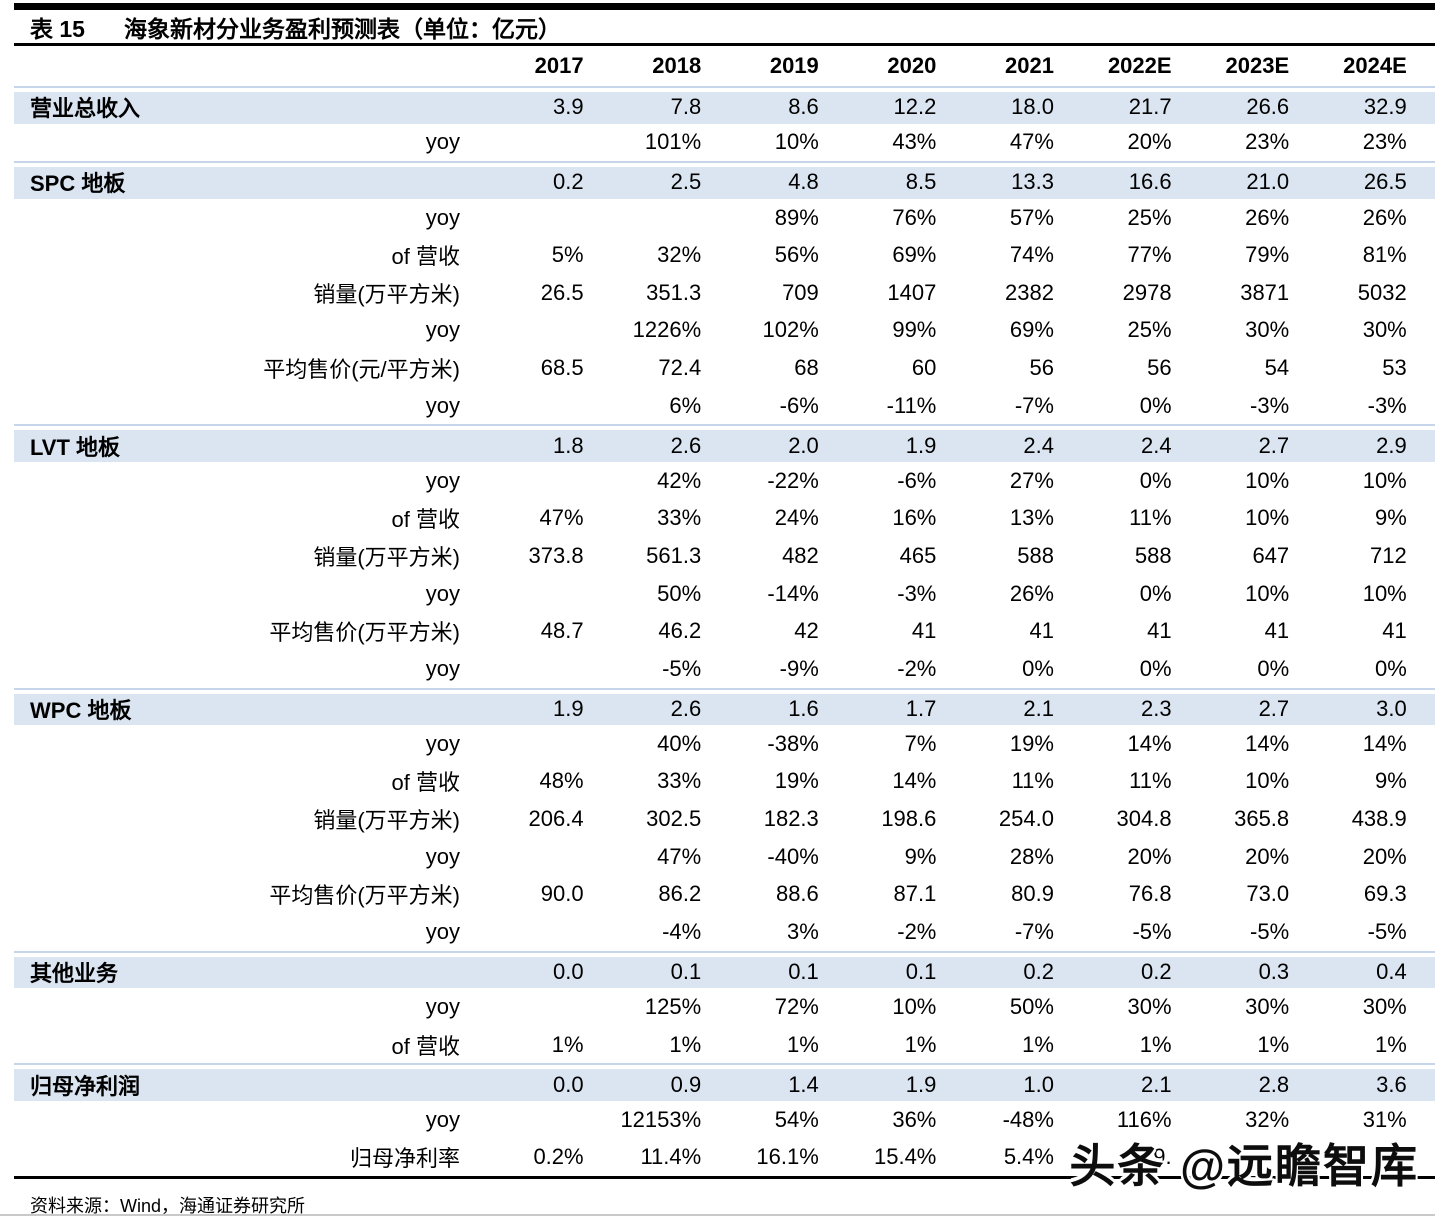  I want to click on data-cell: 647, so click(1271, 555).